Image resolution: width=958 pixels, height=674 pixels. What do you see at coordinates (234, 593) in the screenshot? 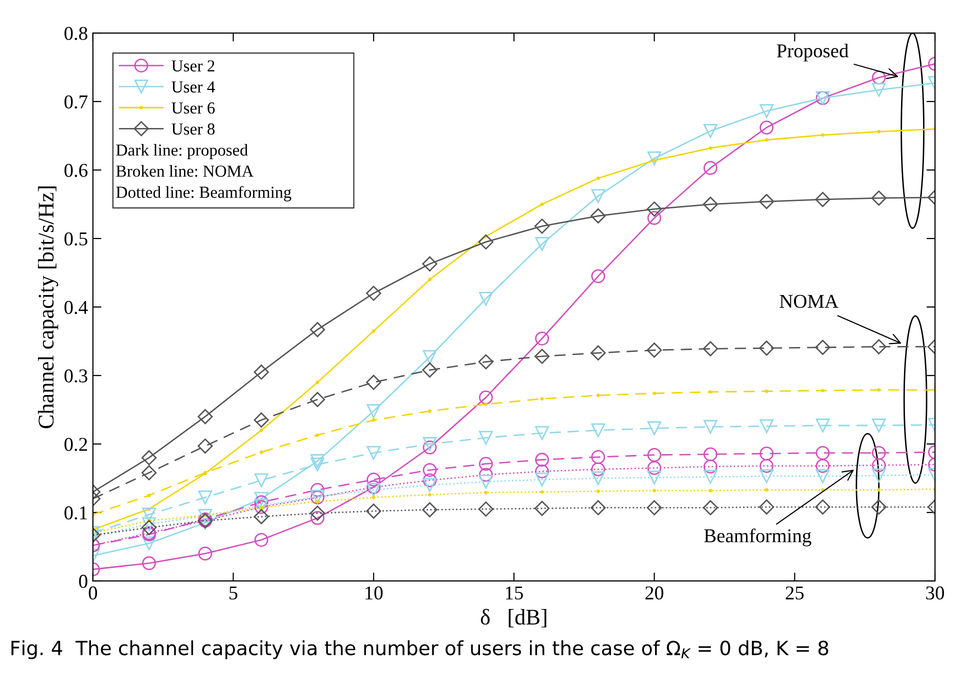
I see `x-tick-label: 5` at bounding box center [234, 593].